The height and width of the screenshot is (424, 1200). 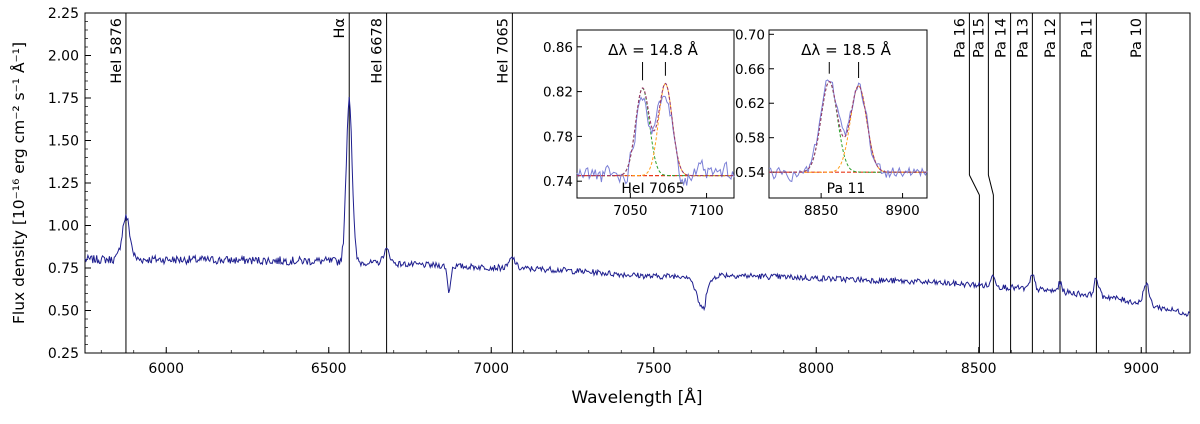 I want to click on line-marker-label: Pa 15, so click(x=979, y=38).